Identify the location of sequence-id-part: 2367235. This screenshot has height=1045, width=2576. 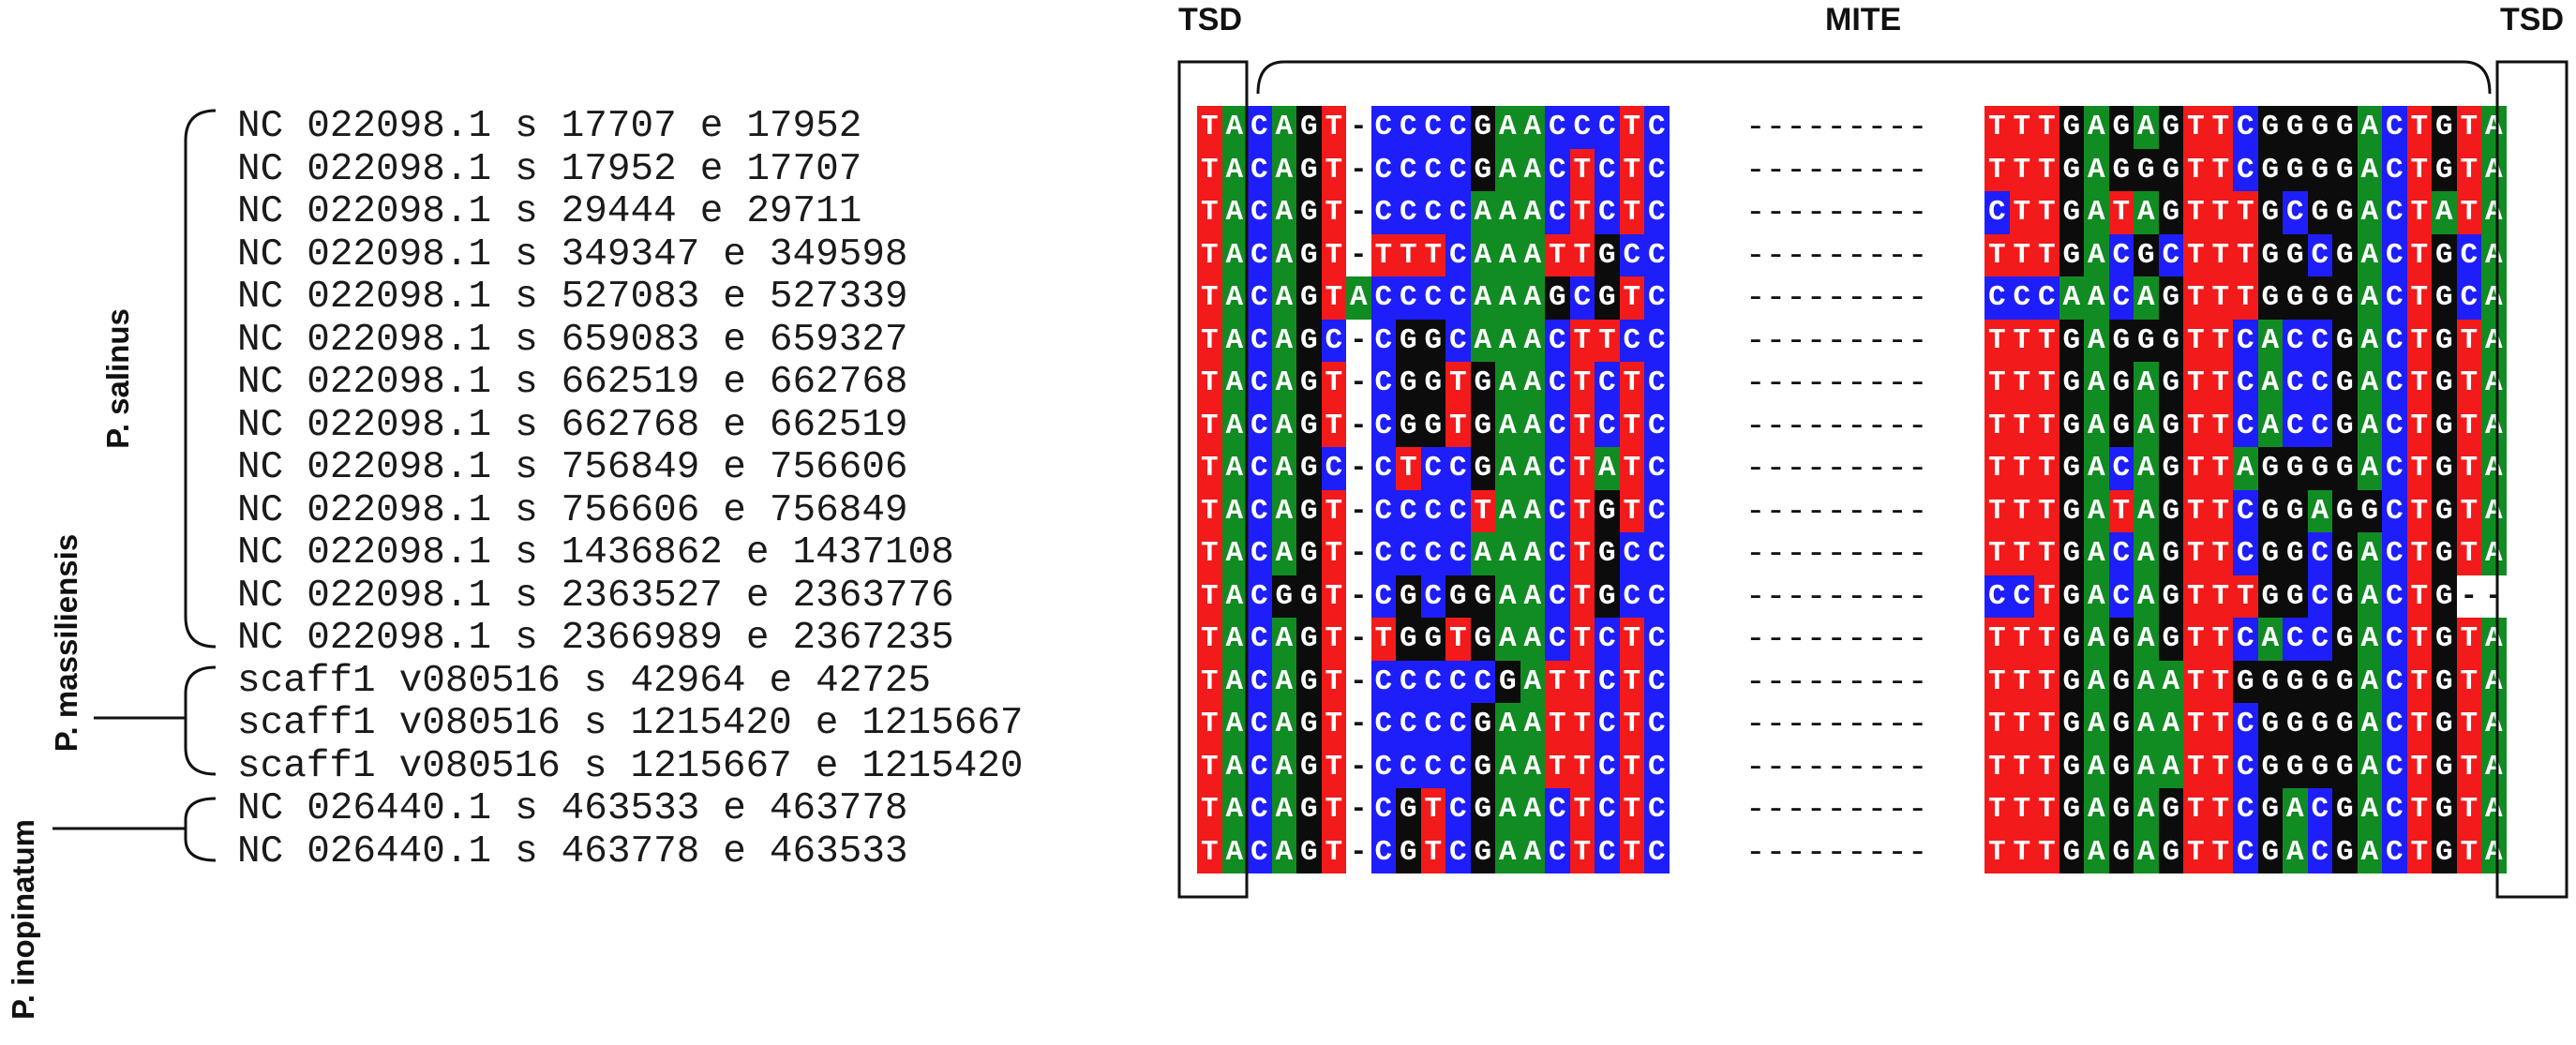
(873, 638).